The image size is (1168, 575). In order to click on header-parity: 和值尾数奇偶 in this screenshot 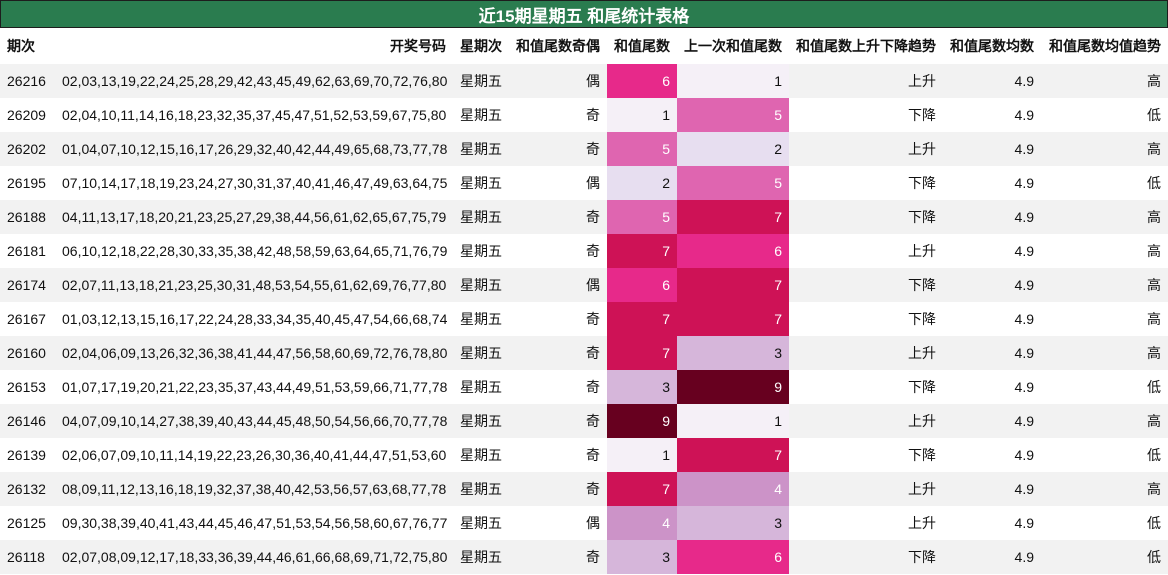, I will do `click(558, 46)`.